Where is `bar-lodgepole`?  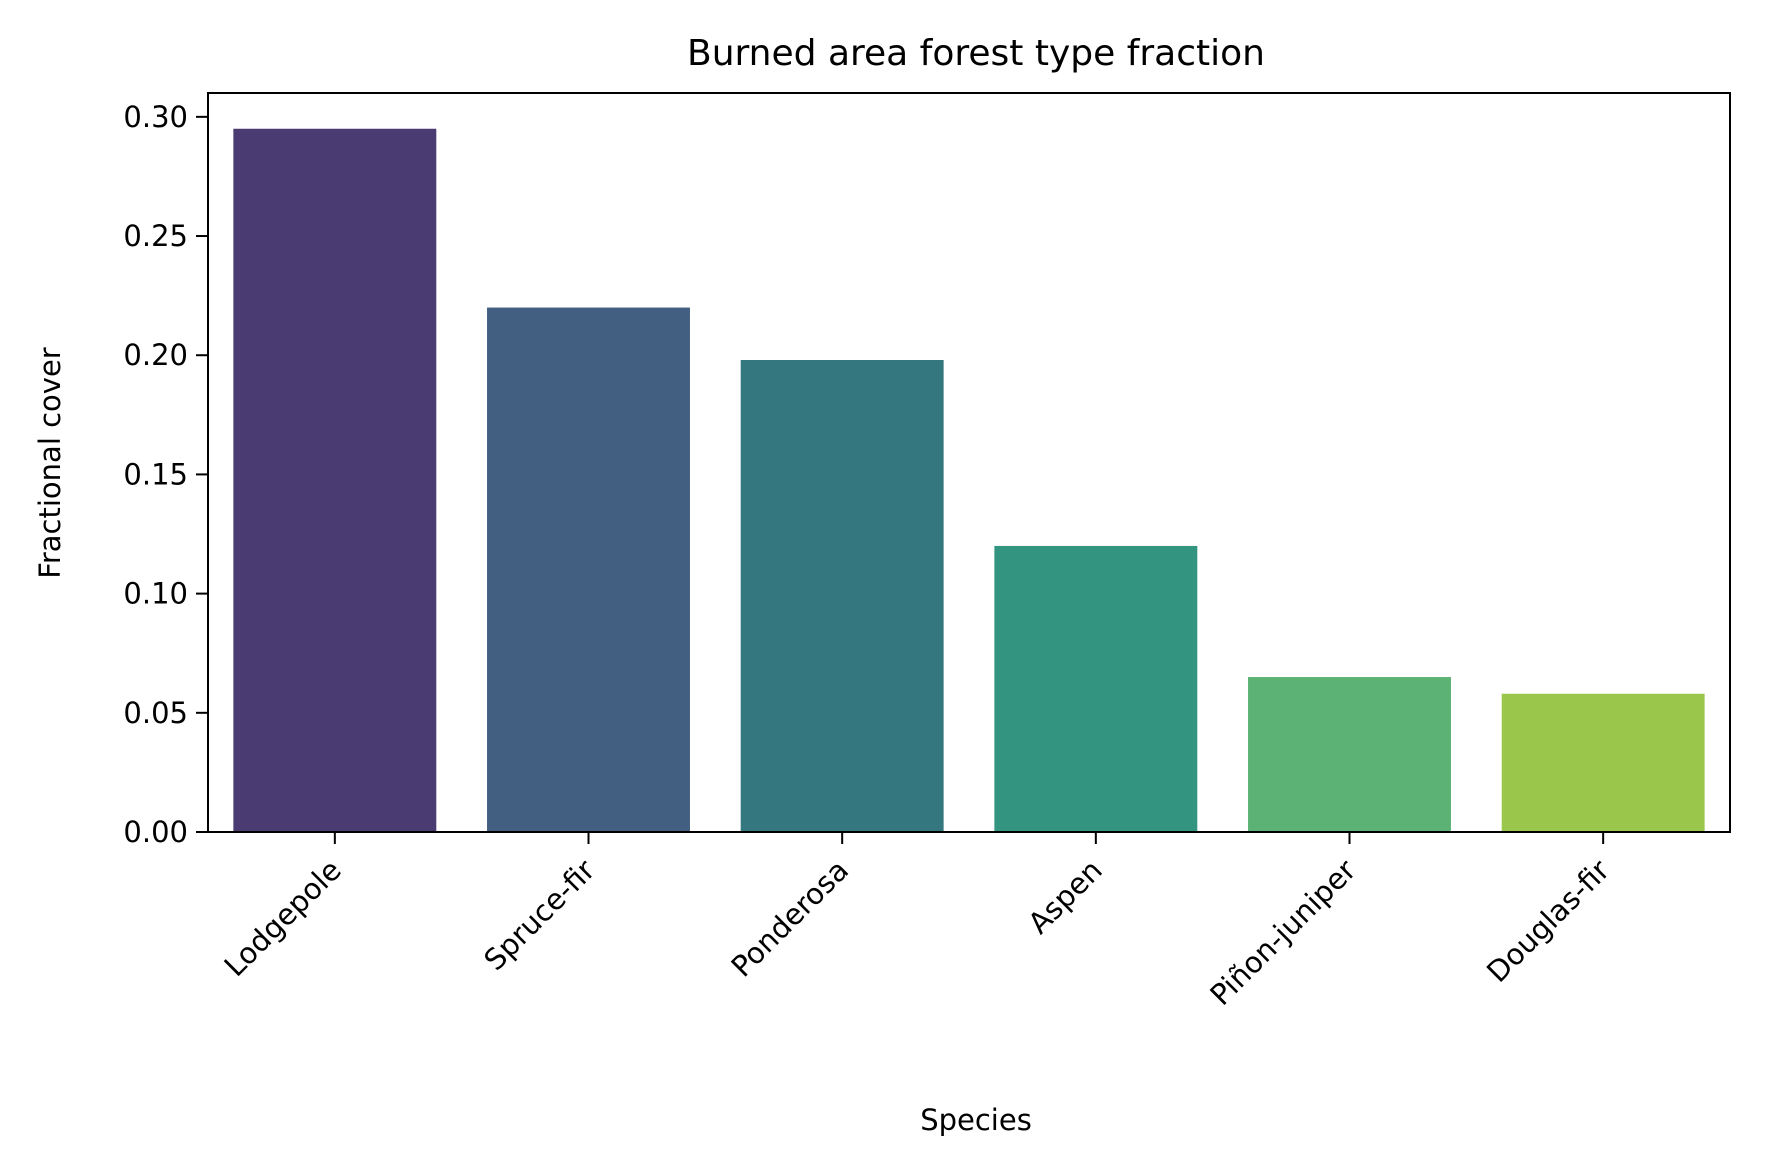
bar-lodgepole is located at coordinates (335, 480).